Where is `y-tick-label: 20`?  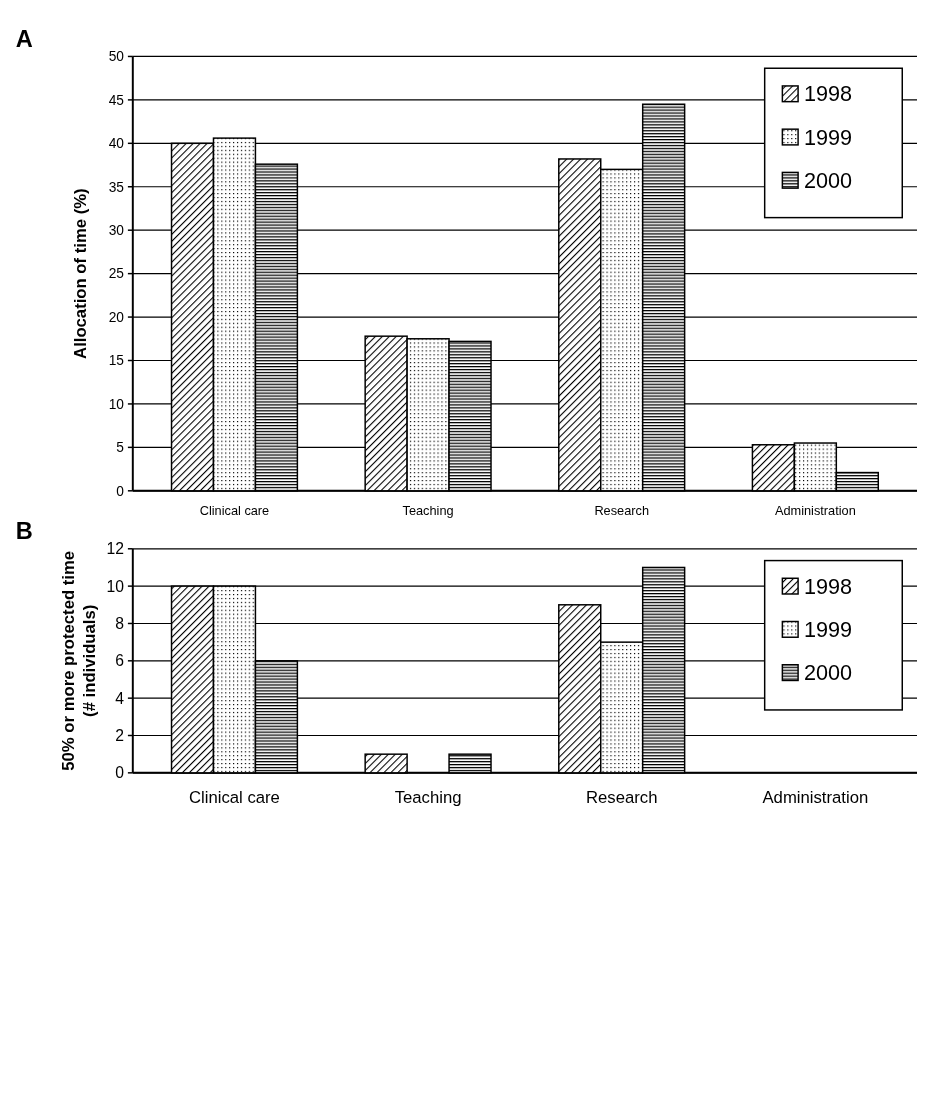 y-tick-label: 20 is located at coordinates (116, 317).